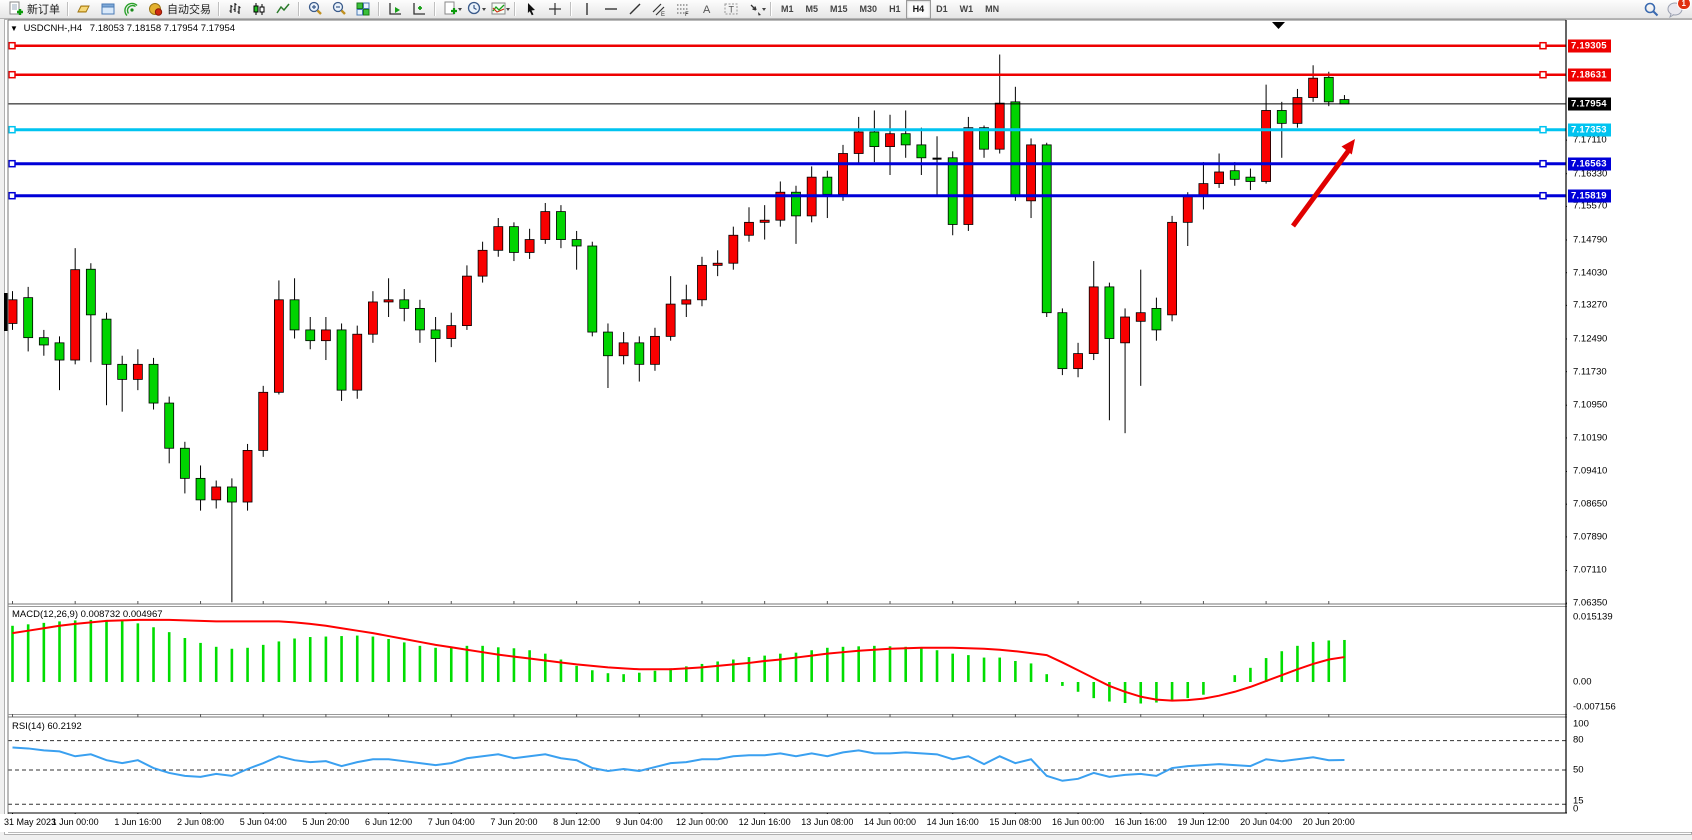 The image size is (1692, 840). What do you see at coordinates (1650, 9) in the screenshot?
I see `search-icon` at bounding box center [1650, 9].